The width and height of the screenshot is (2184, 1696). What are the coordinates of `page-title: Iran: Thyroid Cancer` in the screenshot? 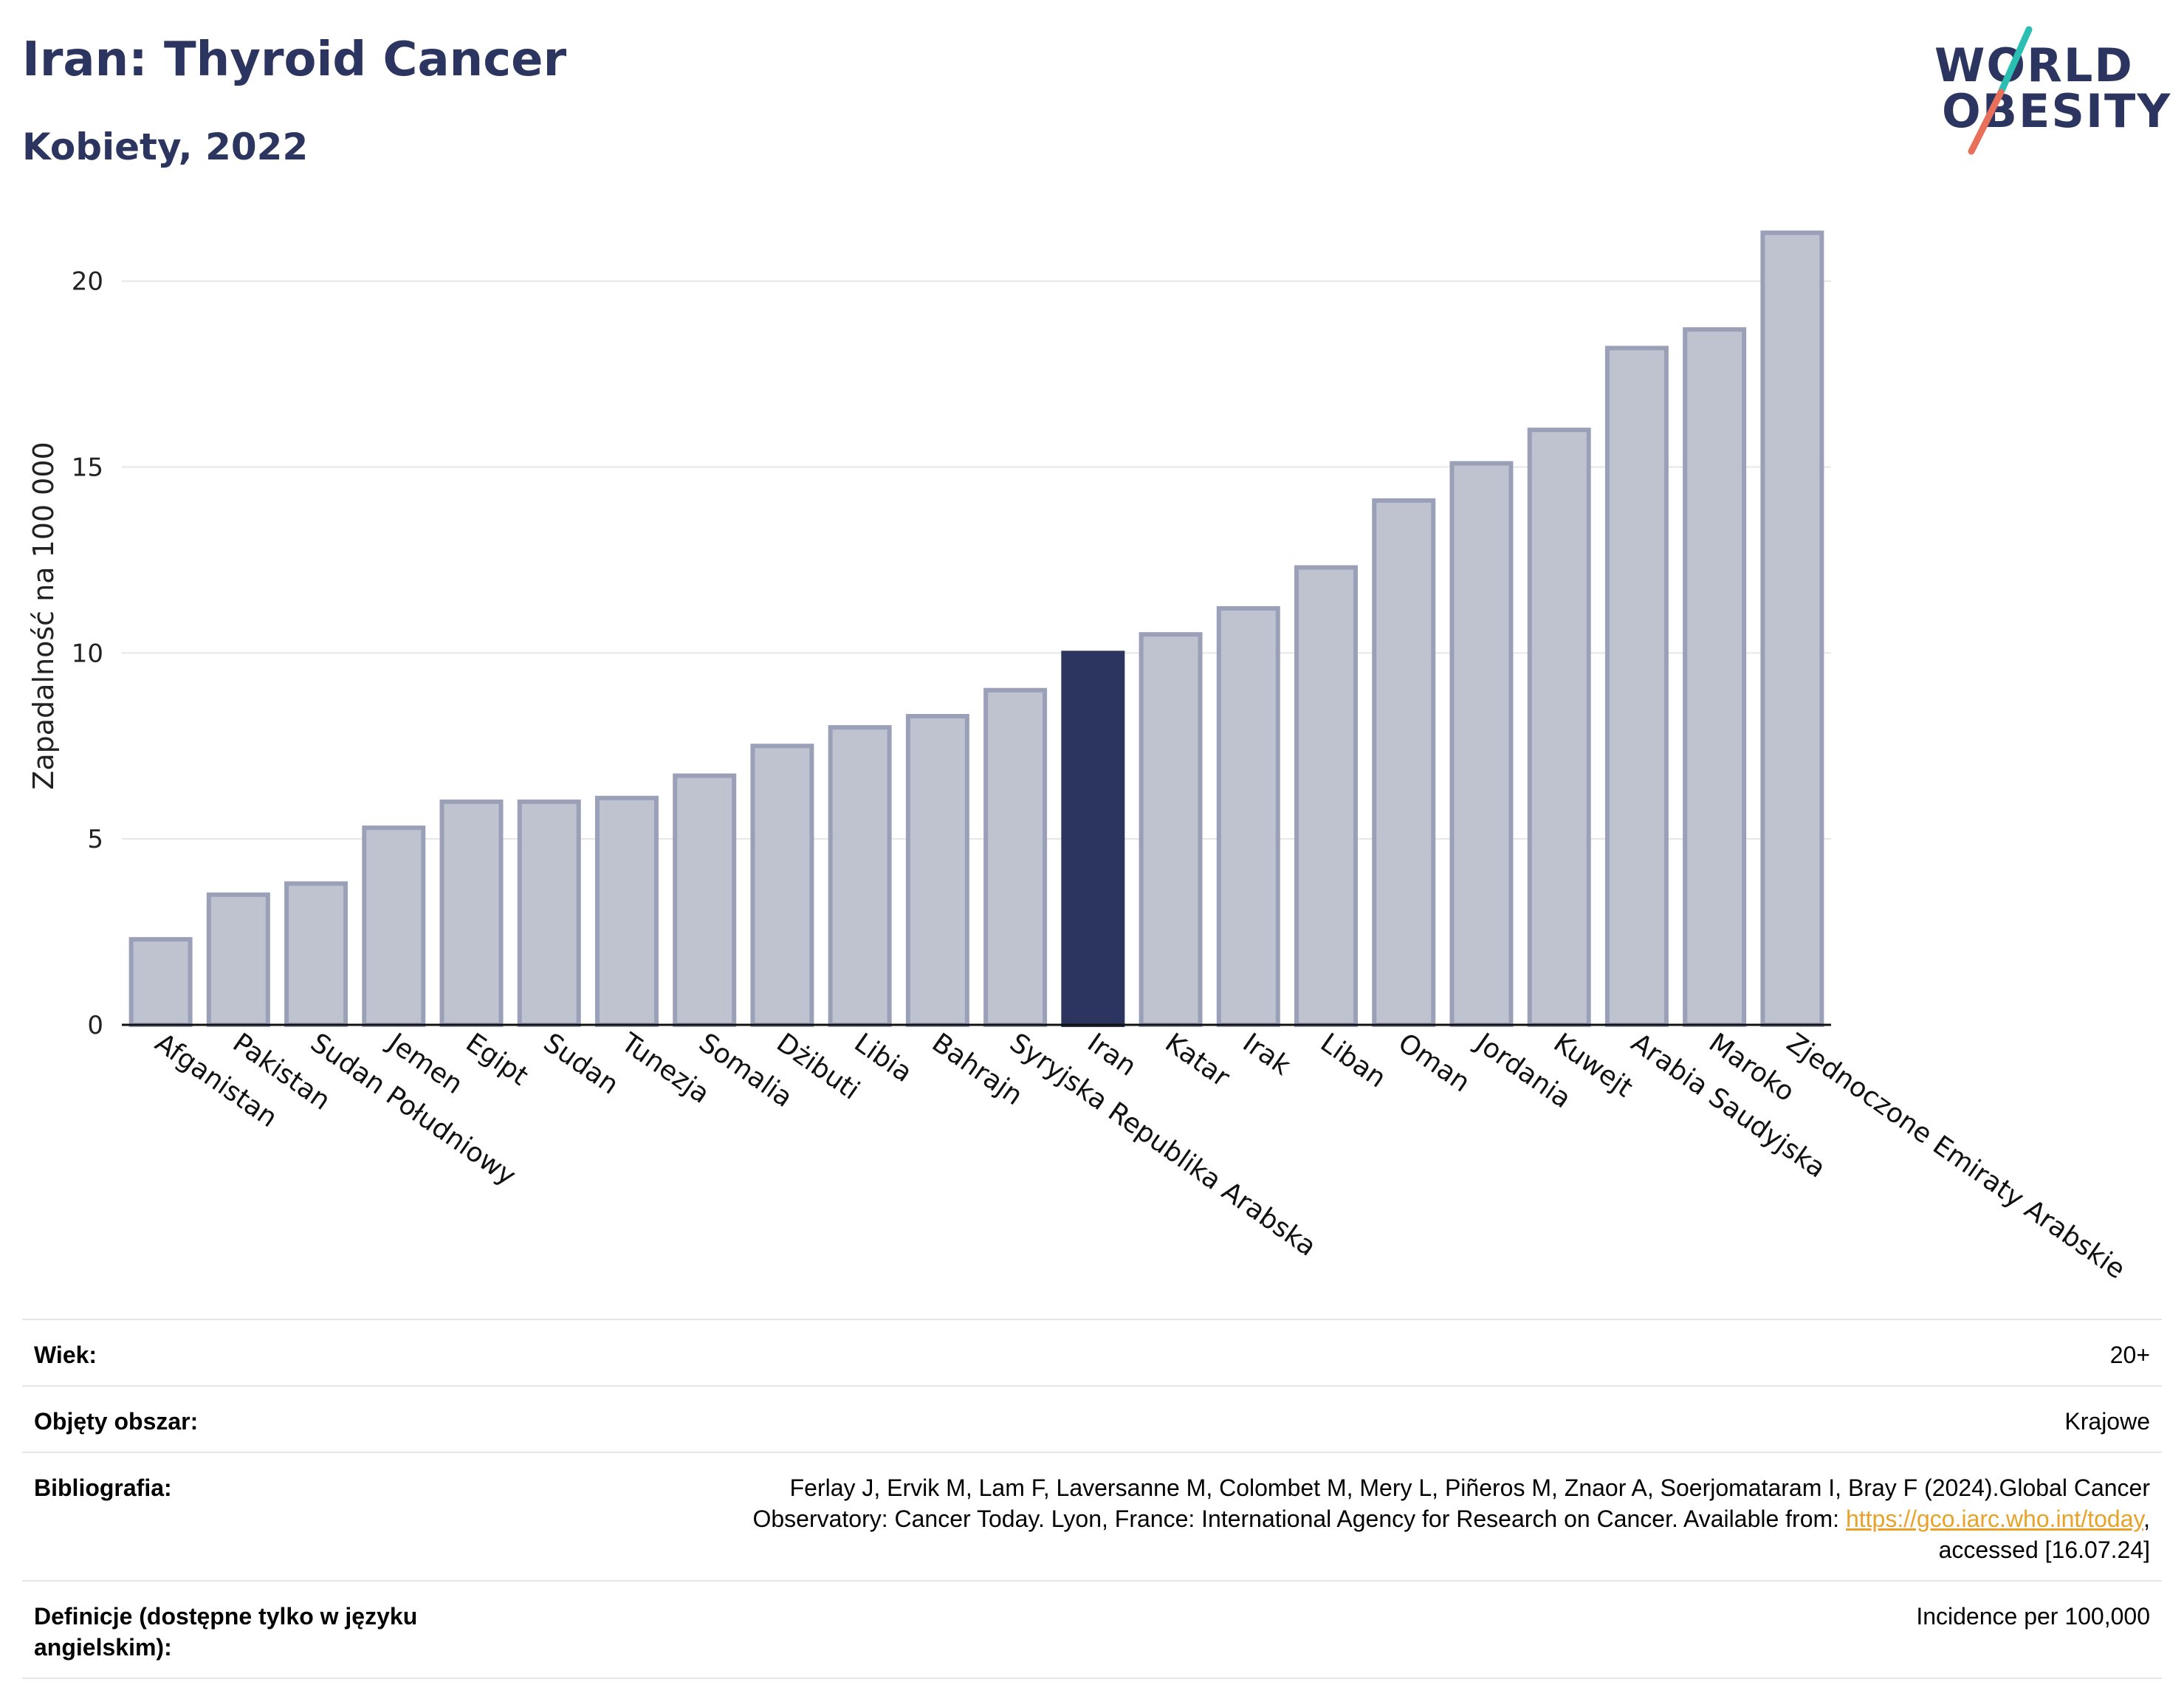 It's located at (295, 59).